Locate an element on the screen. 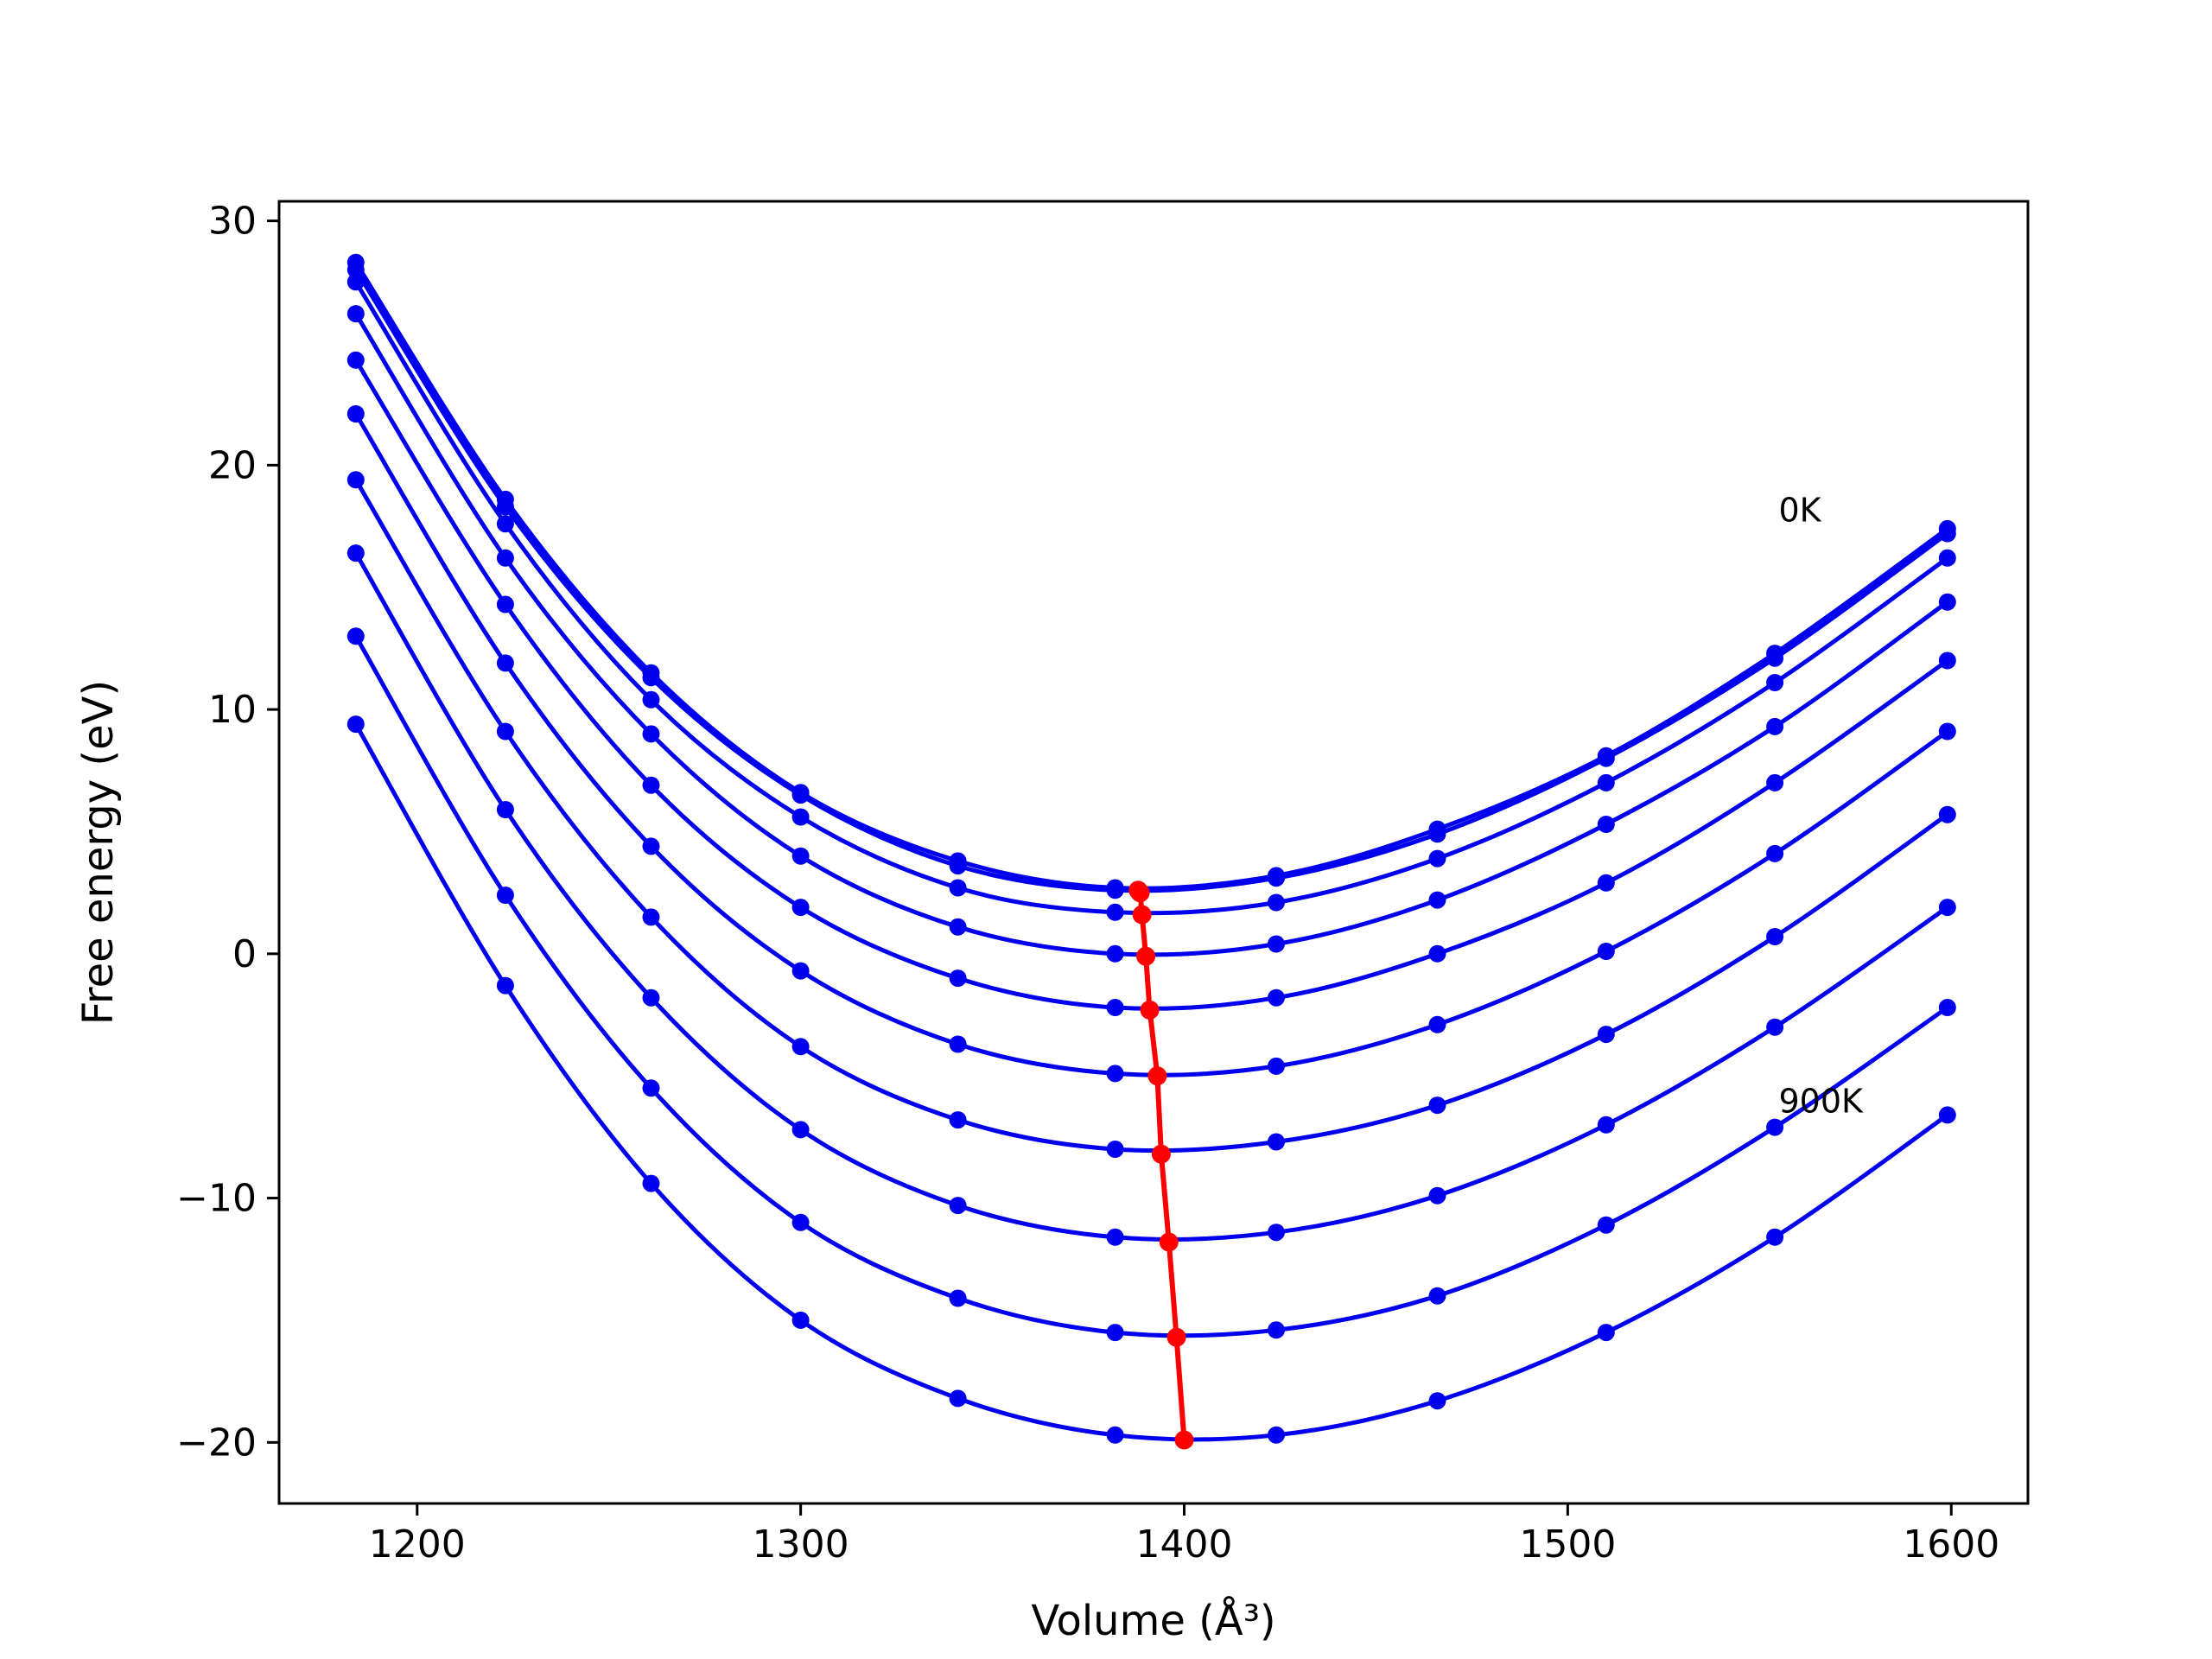 The height and width of the screenshot is (1659, 2212). x-tick-label: 1300 is located at coordinates (801, 1544).